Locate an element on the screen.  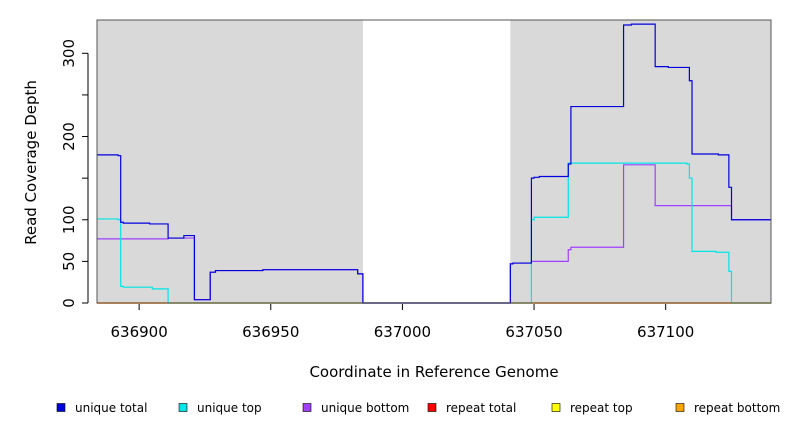
legend-label: repeat bottom is located at coordinates (737, 408).